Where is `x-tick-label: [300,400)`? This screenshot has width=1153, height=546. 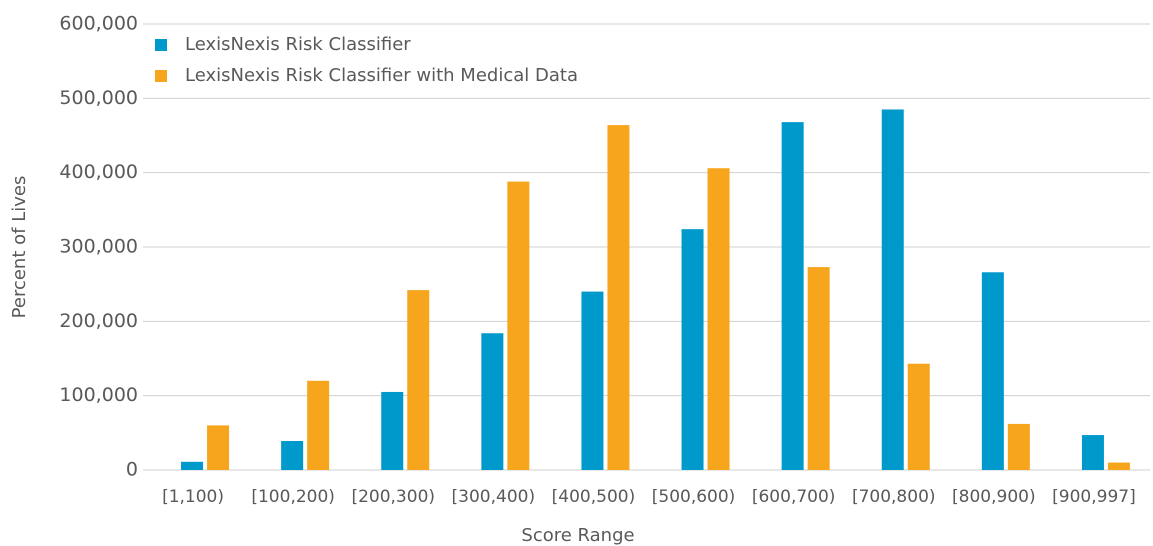 x-tick-label: [300,400) is located at coordinates (494, 497).